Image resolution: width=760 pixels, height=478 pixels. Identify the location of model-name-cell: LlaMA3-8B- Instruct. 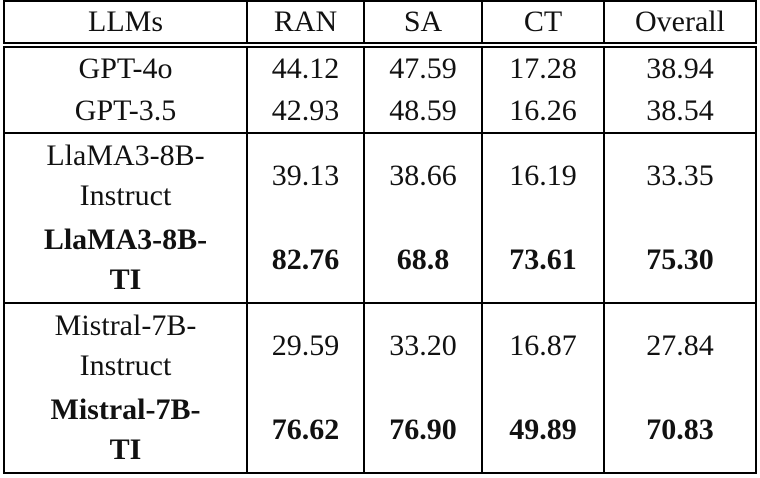
(125, 175).